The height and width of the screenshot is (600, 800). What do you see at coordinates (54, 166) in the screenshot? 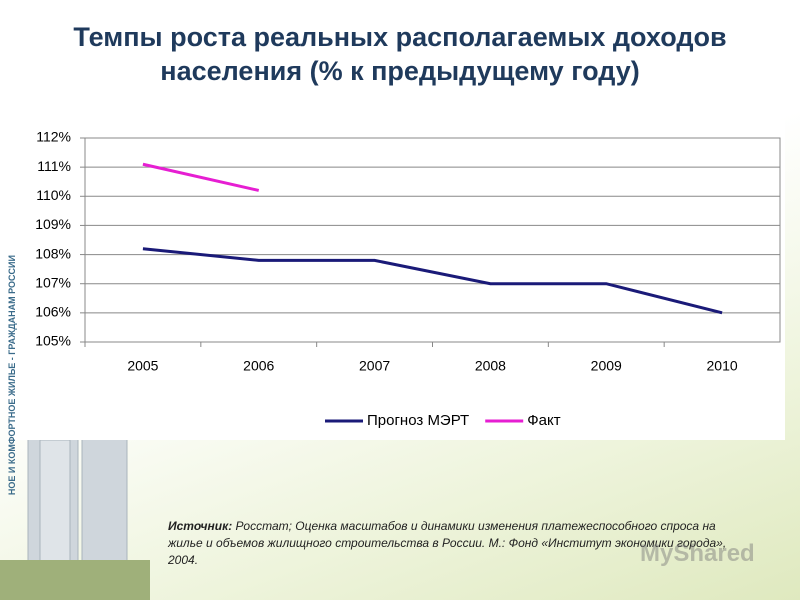
I see `y-tick-label: 111%` at bounding box center [54, 166].